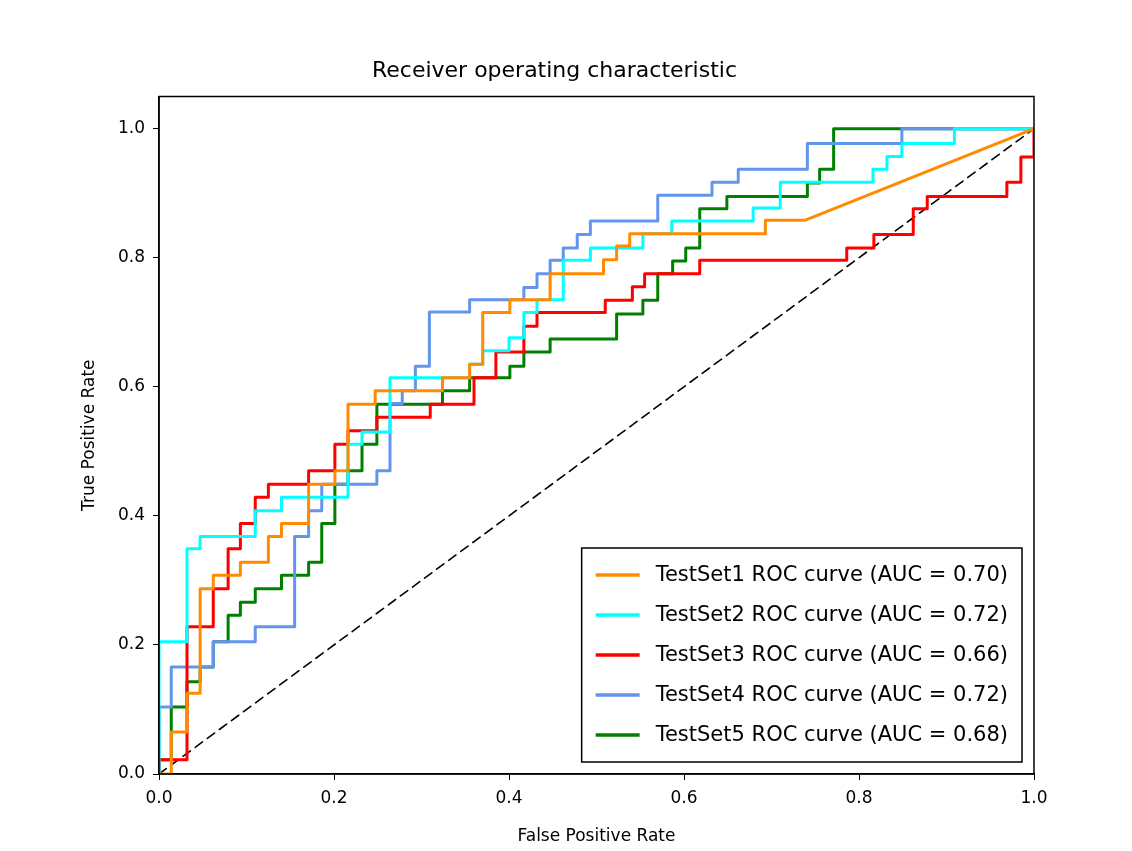  Describe the element at coordinates (159, 796) in the screenshot. I see `x-tick-label: 0.0` at that location.